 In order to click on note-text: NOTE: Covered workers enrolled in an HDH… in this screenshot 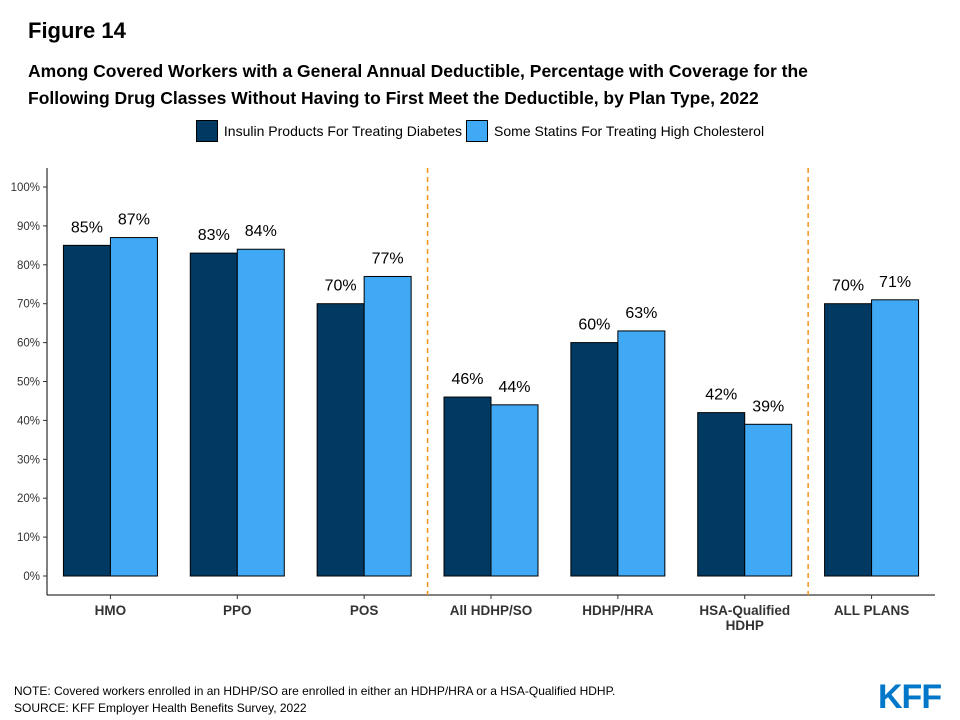, I will do `click(315, 691)`.